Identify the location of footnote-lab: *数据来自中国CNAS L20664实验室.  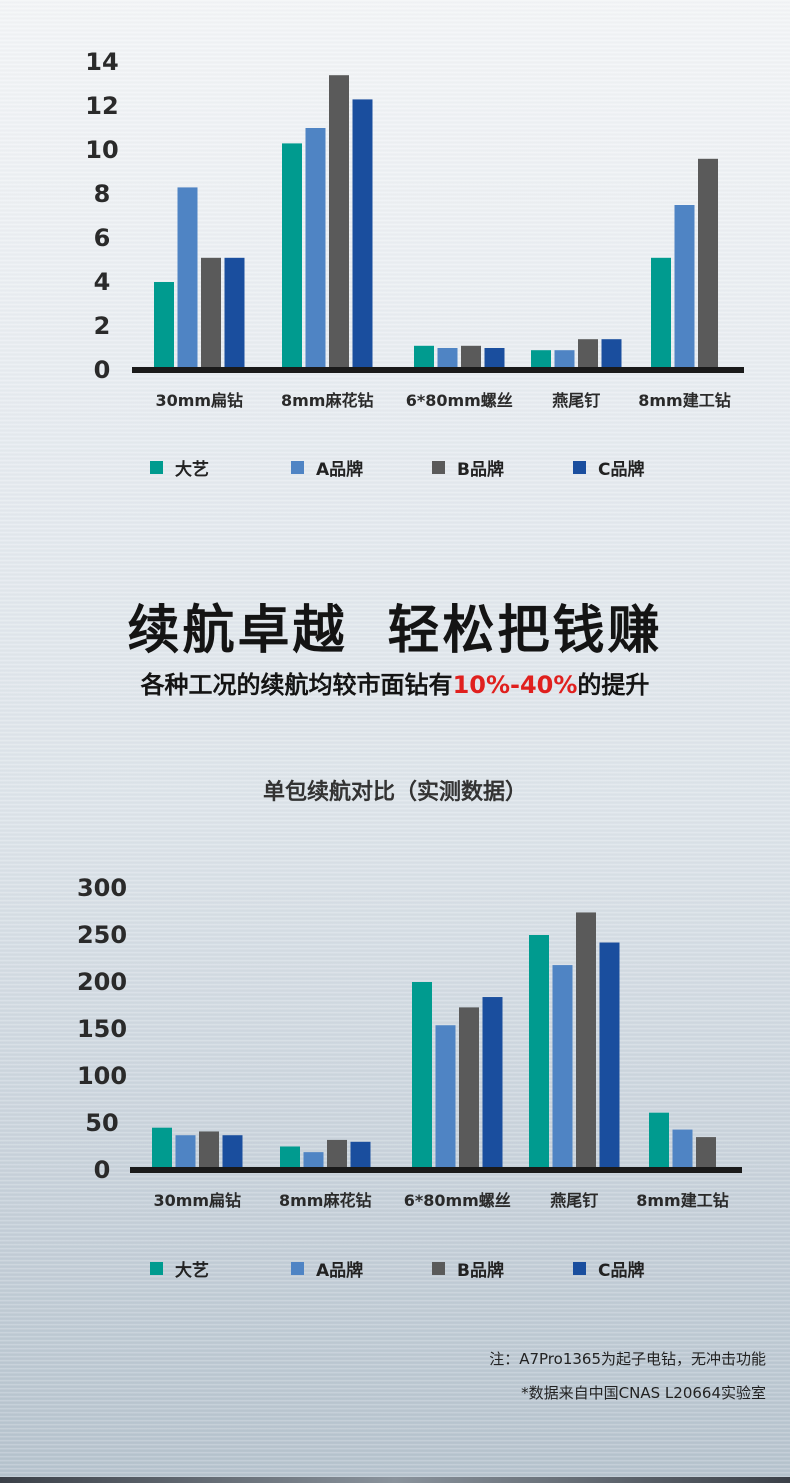
(643, 1393).